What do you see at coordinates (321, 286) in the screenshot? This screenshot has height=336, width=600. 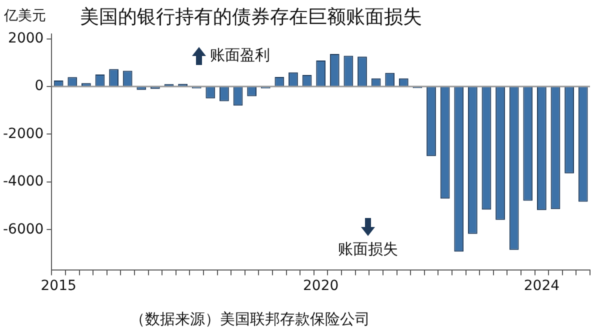 I see `x-tick-label: 2020` at bounding box center [321, 286].